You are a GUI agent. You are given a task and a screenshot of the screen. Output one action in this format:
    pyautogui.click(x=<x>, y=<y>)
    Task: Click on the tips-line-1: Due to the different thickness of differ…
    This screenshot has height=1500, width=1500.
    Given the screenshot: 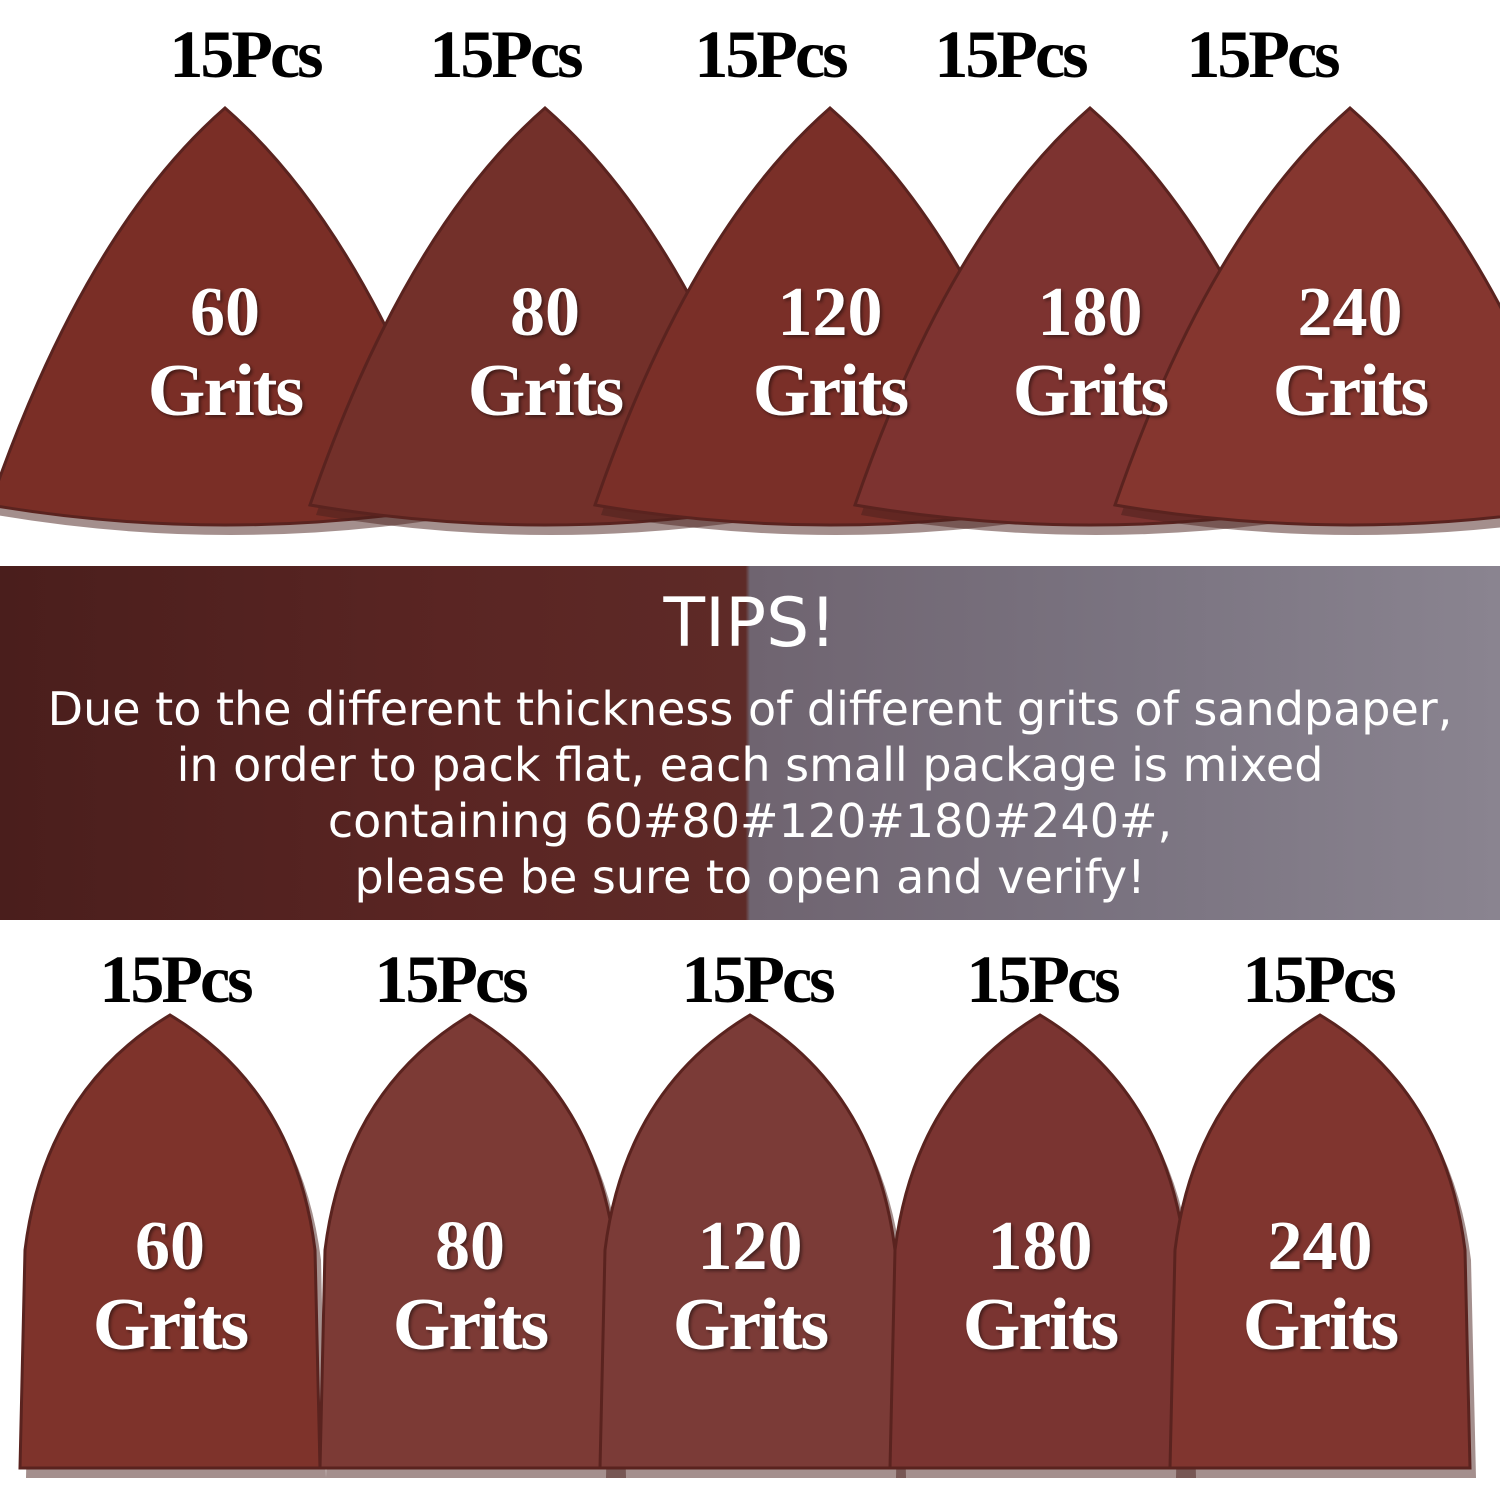 What is the action you would take?
    pyautogui.click(x=750, y=709)
    